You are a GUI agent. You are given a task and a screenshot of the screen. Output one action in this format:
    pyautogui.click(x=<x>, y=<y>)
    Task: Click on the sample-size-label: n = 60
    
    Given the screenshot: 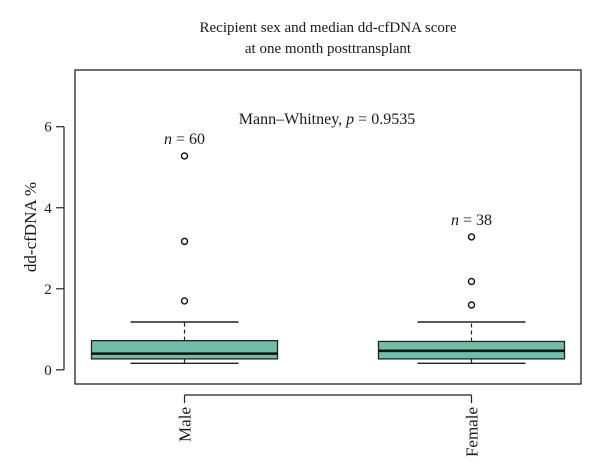 What is the action you would take?
    pyautogui.click(x=184, y=139)
    